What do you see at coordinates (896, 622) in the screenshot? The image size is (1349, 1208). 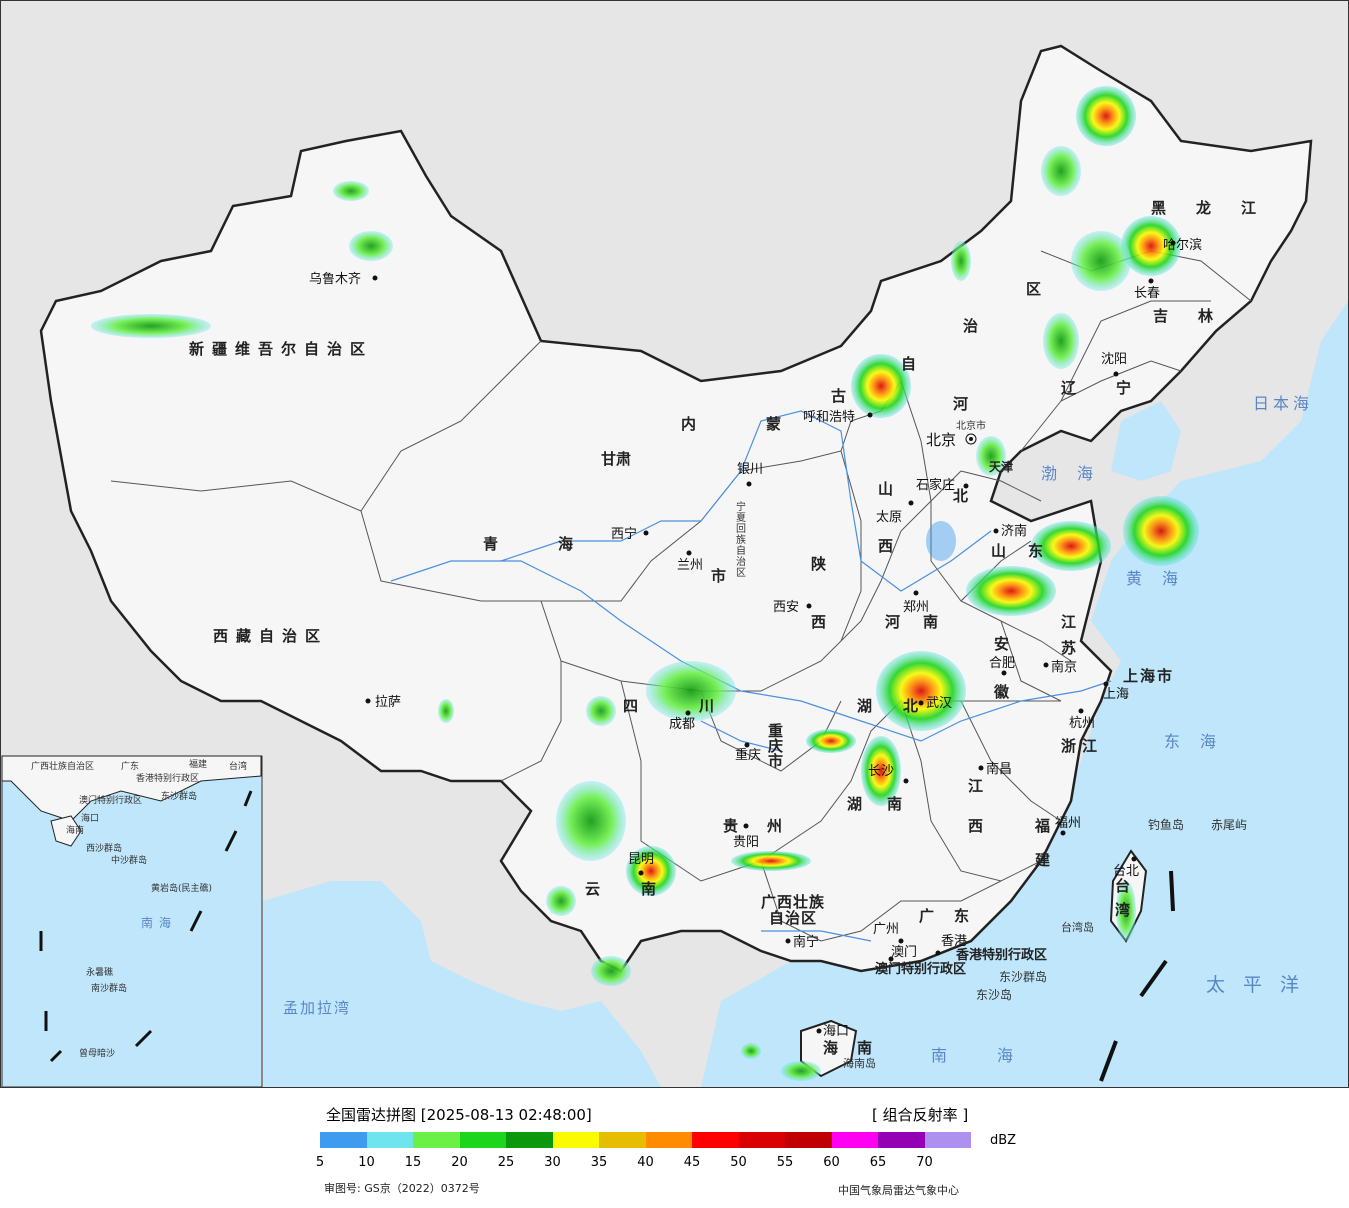 I see `label-henan-1: 河` at bounding box center [896, 622].